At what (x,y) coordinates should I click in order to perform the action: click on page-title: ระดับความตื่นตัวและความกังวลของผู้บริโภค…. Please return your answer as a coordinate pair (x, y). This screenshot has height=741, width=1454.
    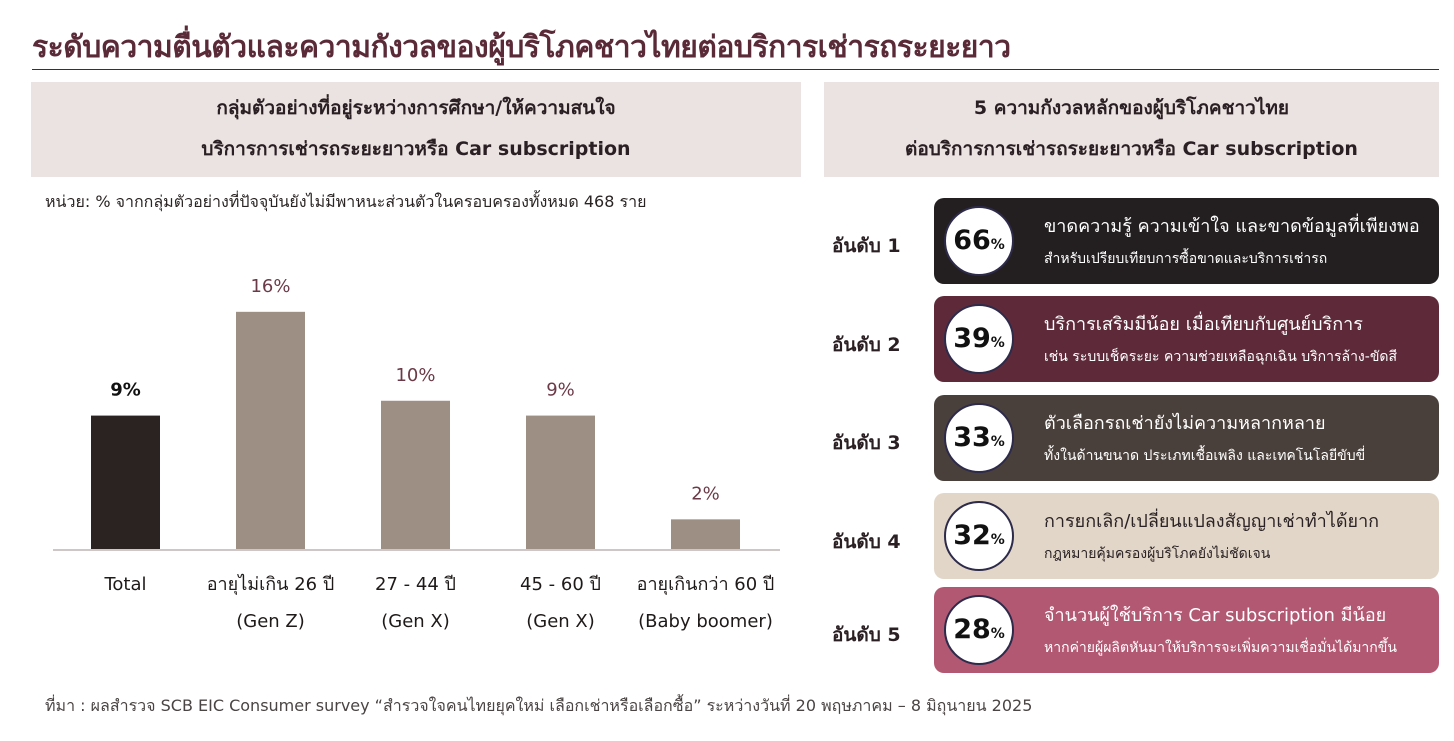
    Looking at the image, I should click on (521, 47).